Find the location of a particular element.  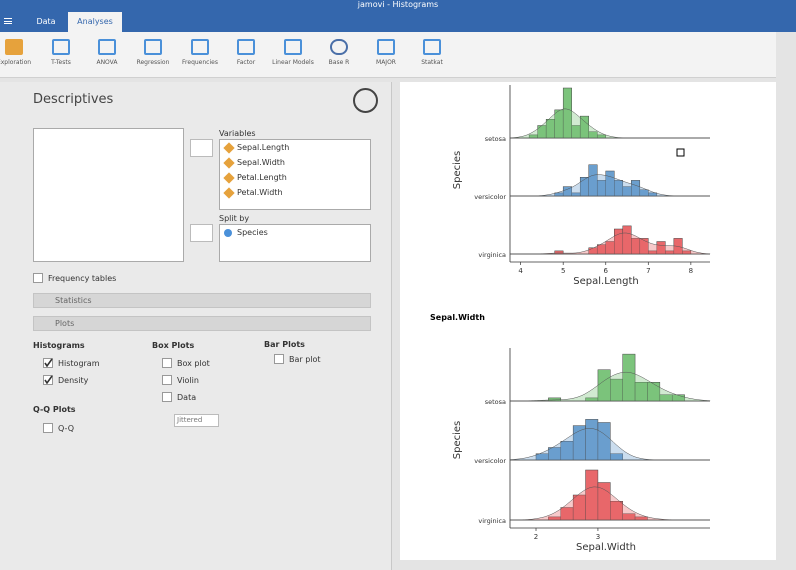

checkbox-label: Box plot is located at coordinates (193, 363).